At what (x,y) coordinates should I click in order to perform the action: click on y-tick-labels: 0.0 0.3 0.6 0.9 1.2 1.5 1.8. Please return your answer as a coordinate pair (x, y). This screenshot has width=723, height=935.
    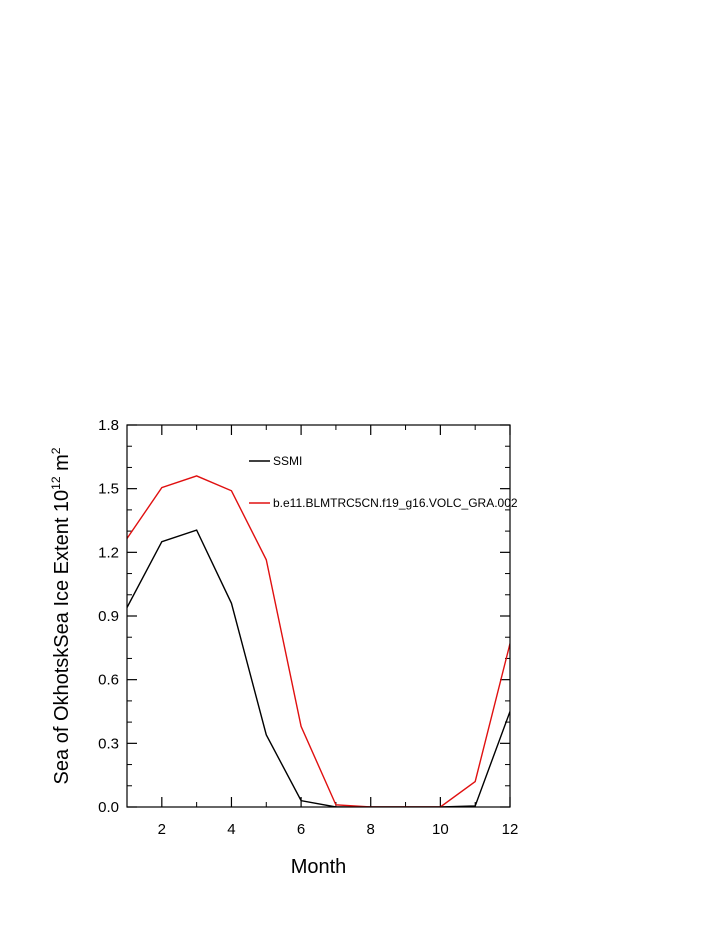
    Looking at the image, I should click on (108, 616).